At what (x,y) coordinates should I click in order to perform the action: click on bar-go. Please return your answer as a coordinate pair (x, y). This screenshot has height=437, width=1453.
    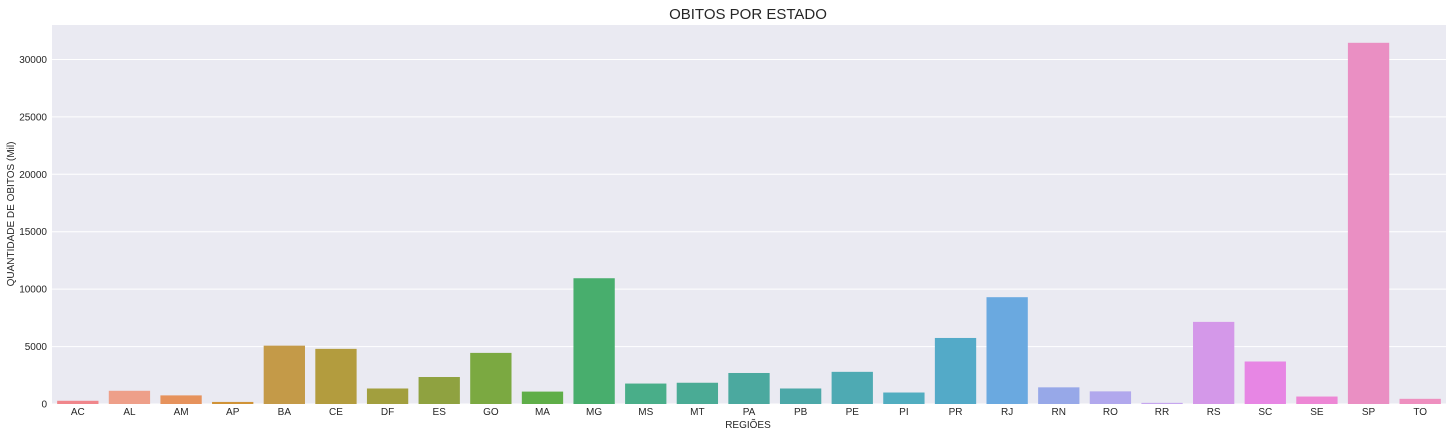
    Looking at the image, I should click on (491, 378).